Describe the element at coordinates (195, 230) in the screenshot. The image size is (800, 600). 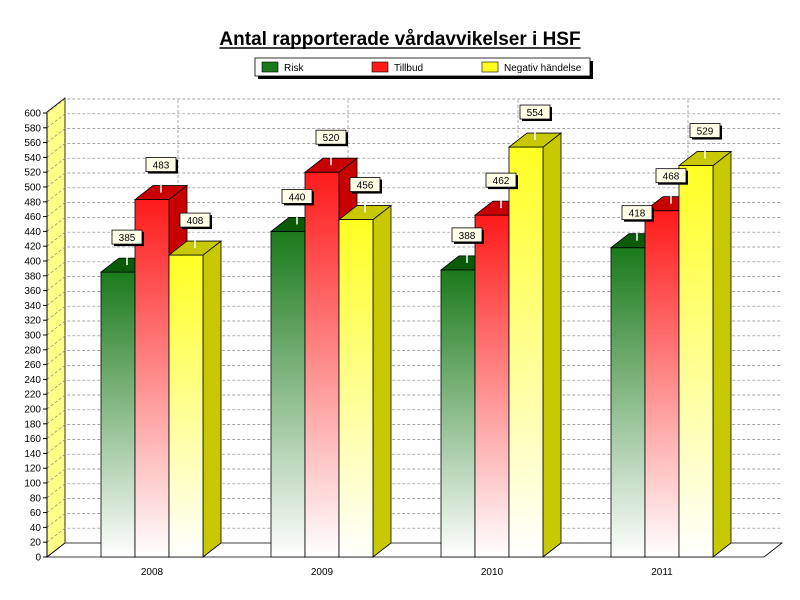
I see `data-label-negativ-h-ndelse-2008: 408` at that location.